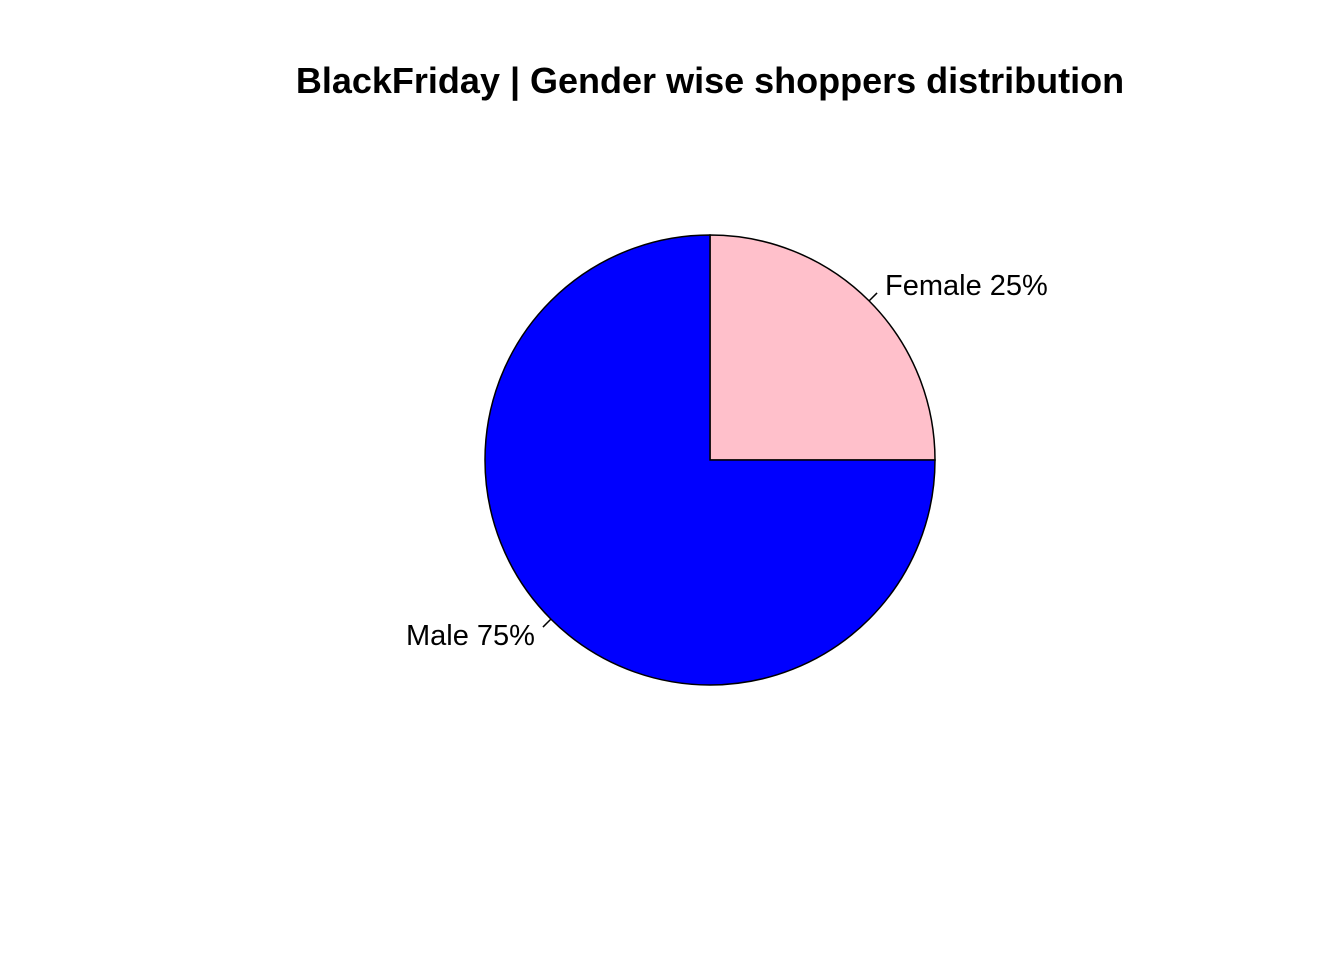 This screenshot has width=1344, height=960. I want to click on slice-label-male: Male 75%, so click(470, 636).